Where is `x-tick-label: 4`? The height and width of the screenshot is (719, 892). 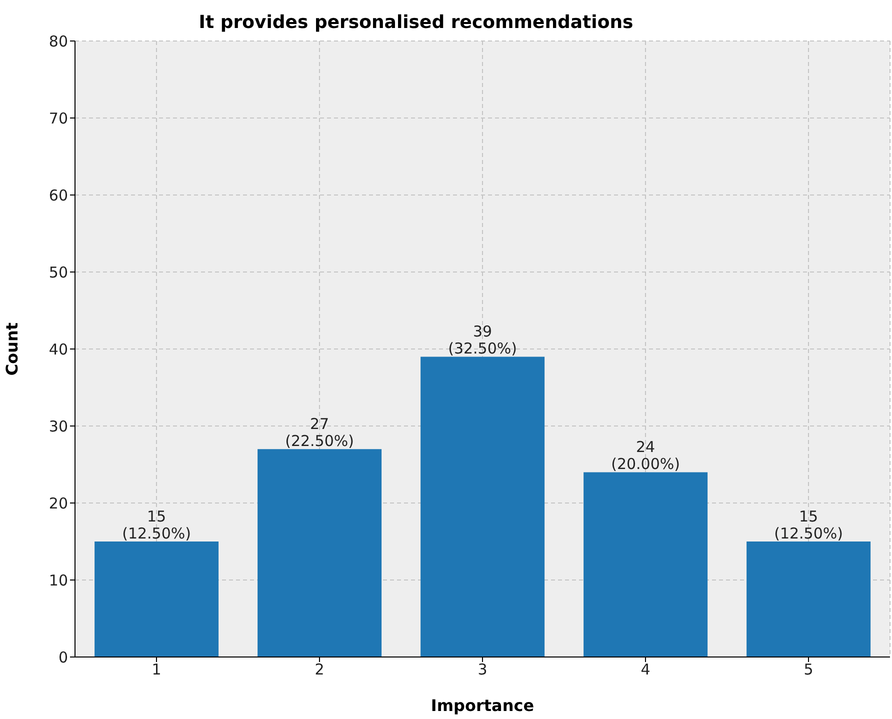 x-tick-label: 4 is located at coordinates (645, 669).